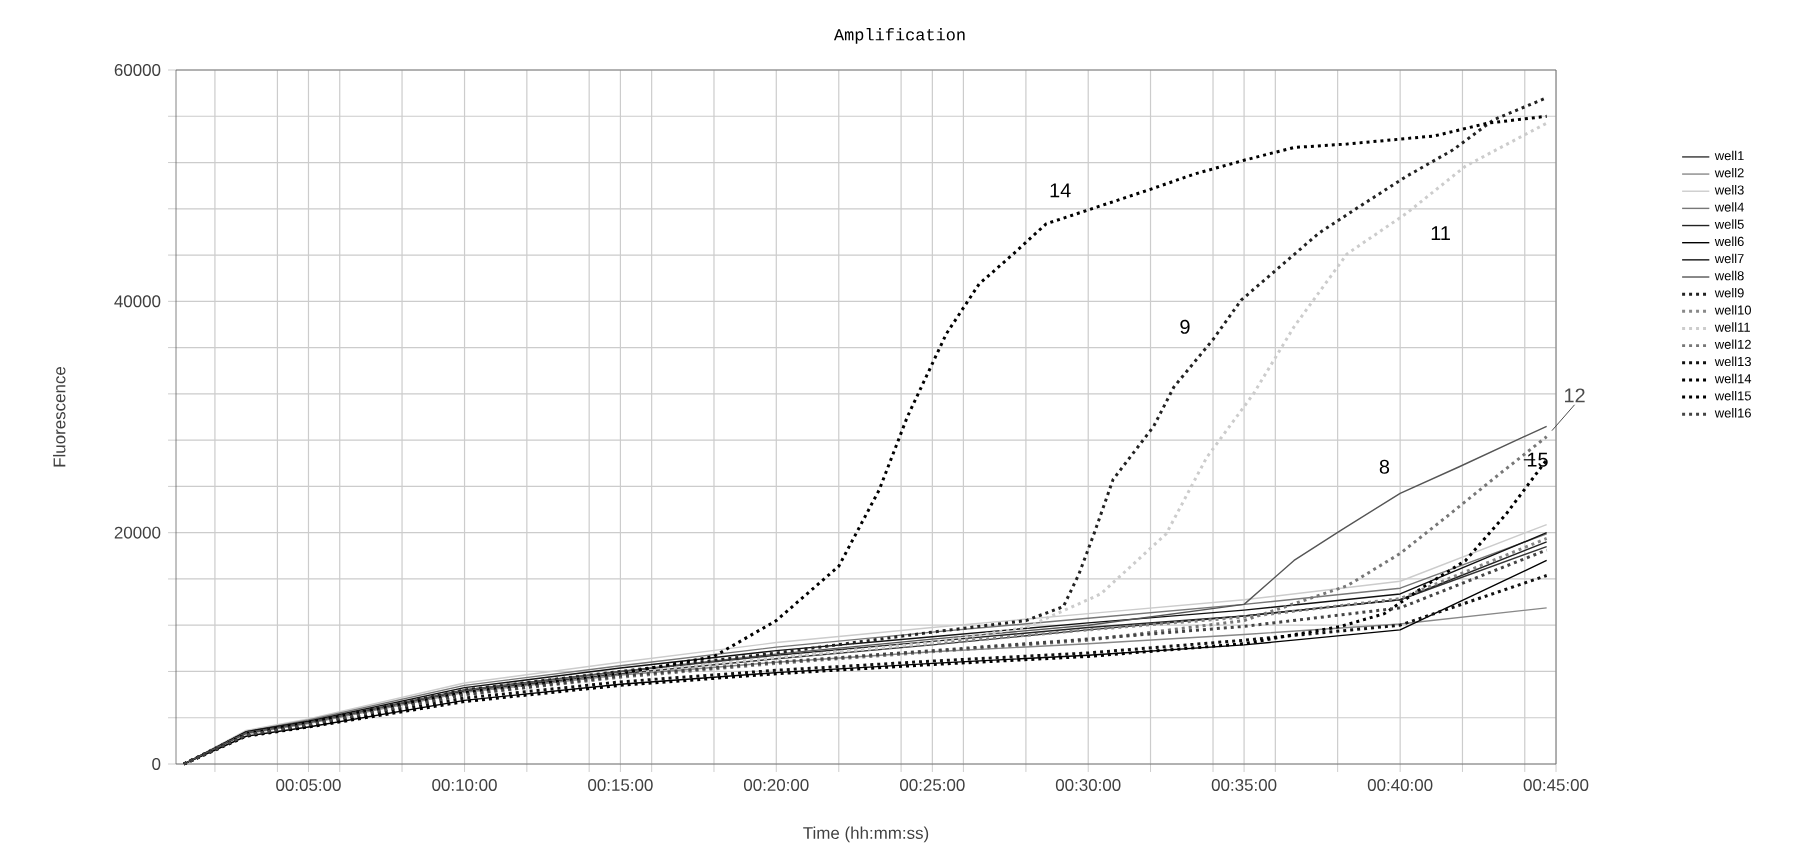 The height and width of the screenshot is (862, 1794). I want to click on y-tick-label: 60000, so click(137, 70).